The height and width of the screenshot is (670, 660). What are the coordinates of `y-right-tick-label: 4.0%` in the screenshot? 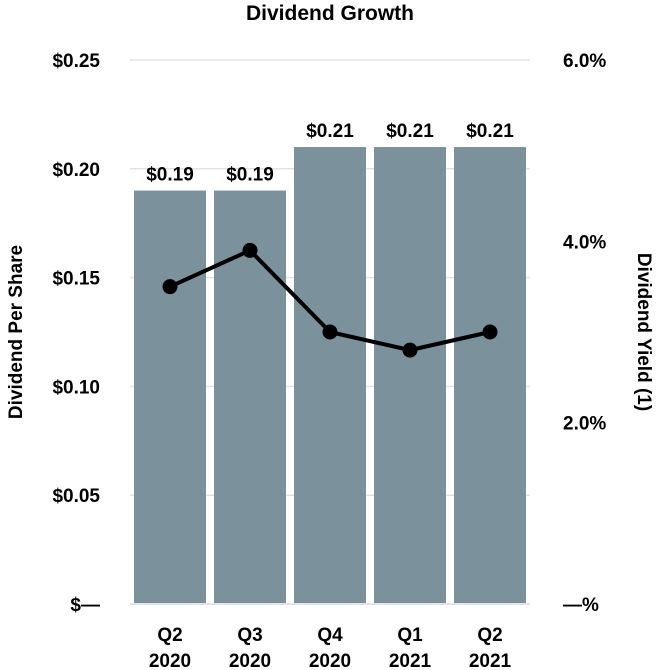 It's located at (584, 242).